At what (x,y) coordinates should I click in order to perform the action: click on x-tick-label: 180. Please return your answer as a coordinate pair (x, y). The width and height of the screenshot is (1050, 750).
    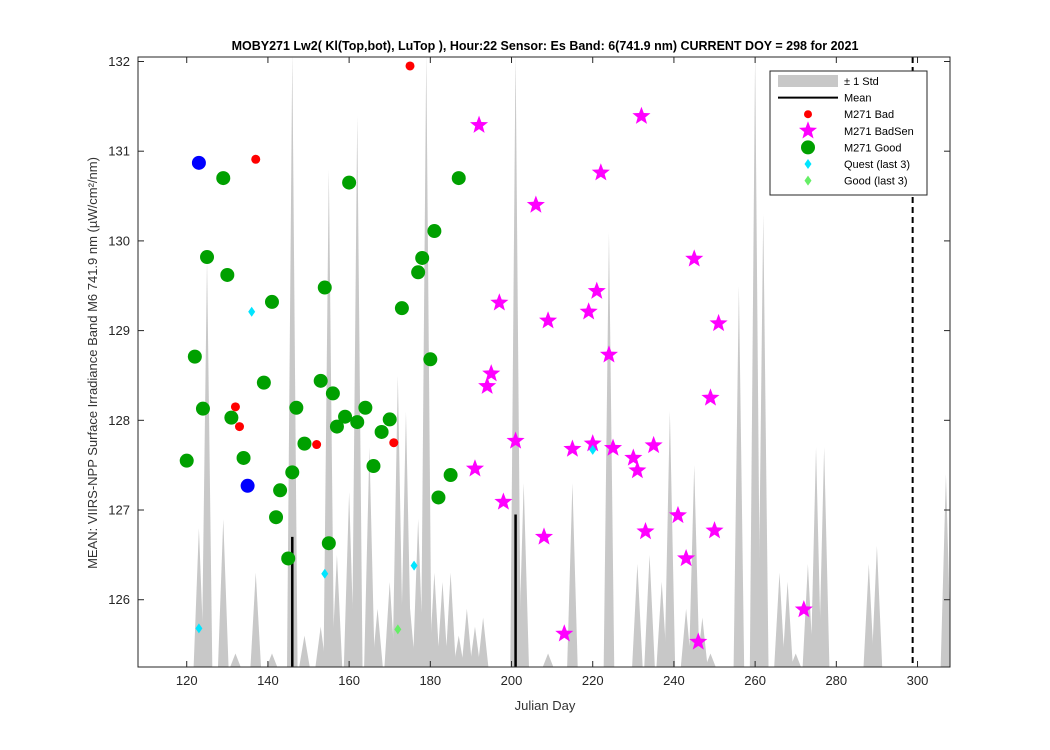
    Looking at the image, I should click on (430, 680).